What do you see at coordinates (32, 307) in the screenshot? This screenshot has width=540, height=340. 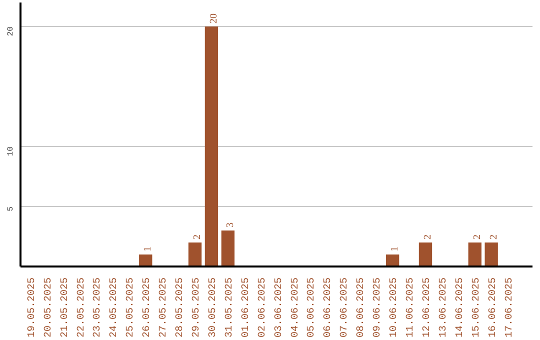 I see `x-tick-label: 19.05.2025` at bounding box center [32, 307].